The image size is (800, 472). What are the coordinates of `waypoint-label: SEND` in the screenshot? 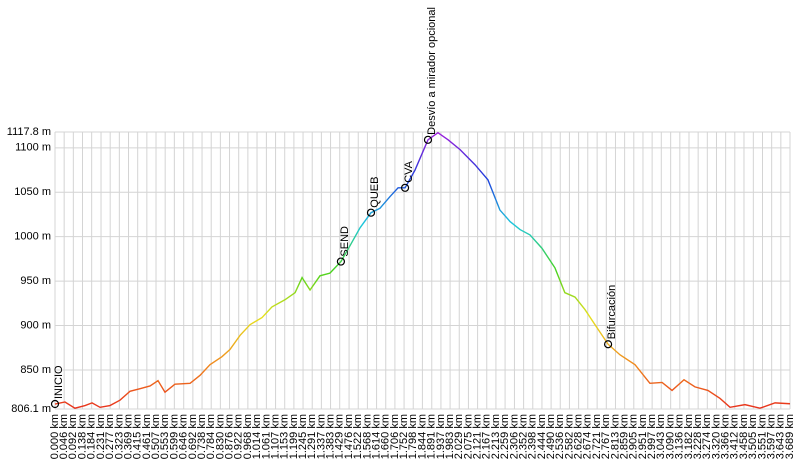 It's located at (345, 241).